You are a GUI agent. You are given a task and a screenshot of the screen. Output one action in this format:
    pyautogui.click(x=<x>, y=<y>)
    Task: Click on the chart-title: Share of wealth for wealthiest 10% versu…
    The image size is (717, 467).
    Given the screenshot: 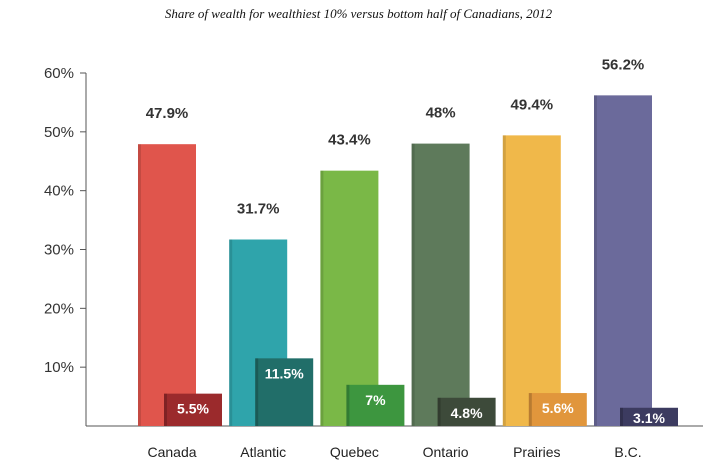 What is the action you would take?
    pyautogui.click(x=358, y=13)
    